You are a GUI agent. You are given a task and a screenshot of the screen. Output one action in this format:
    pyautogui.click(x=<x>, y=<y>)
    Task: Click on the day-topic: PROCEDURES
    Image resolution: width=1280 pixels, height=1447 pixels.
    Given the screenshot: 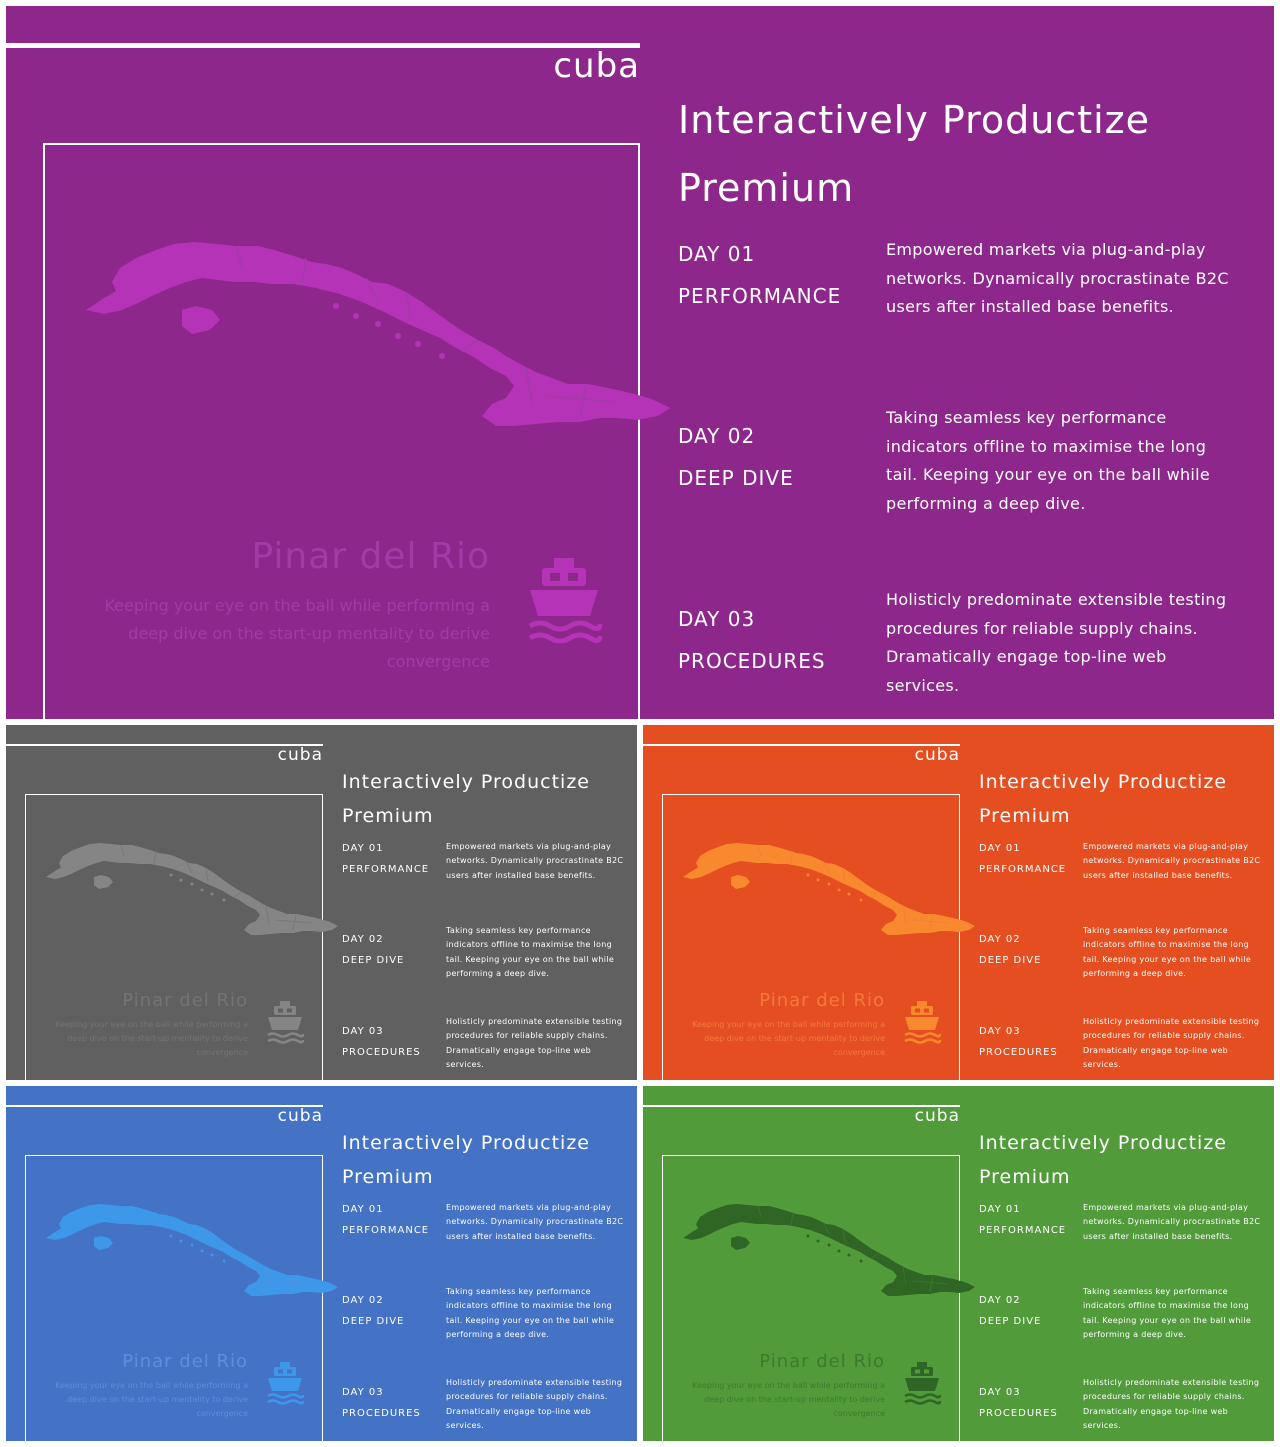 What is the action you would take?
    pyautogui.click(x=752, y=661)
    